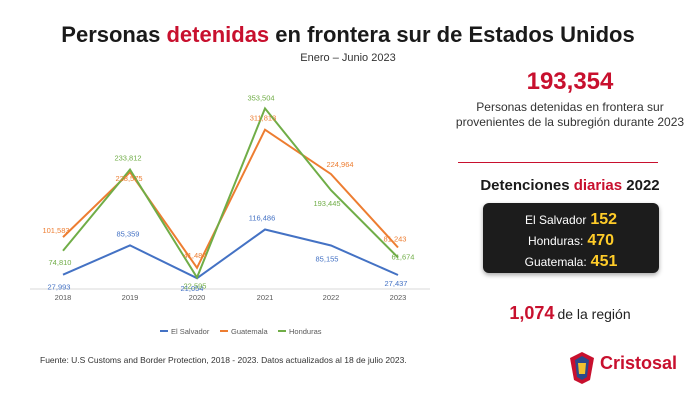 This screenshot has height=400, width=696. I want to click on region-total: 1,074 de la región, so click(570, 313).